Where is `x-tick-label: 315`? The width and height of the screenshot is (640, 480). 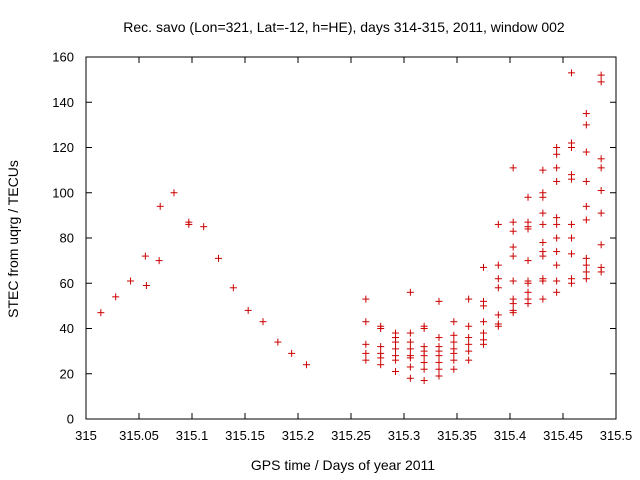 x-tick-label: 315 is located at coordinates (86, 435).